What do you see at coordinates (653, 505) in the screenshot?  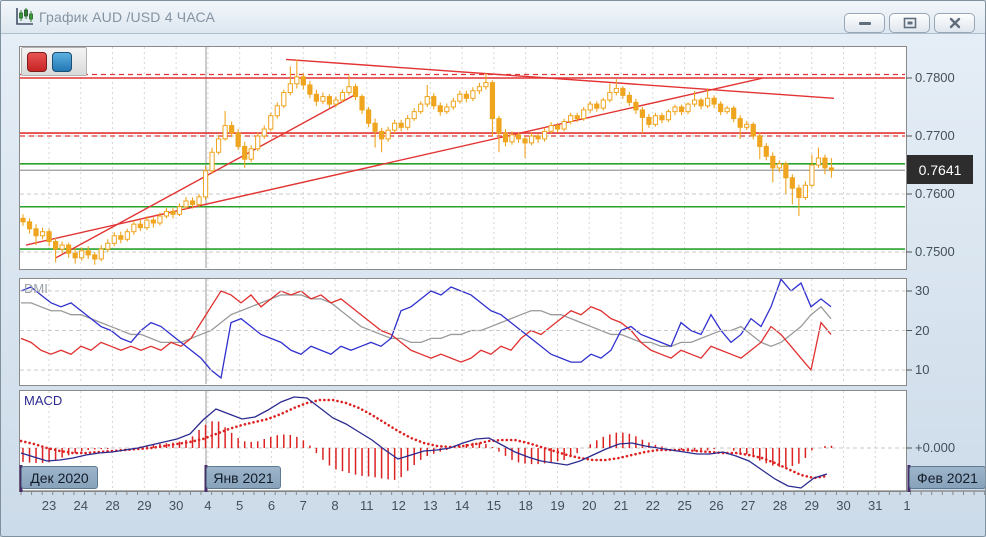 I see `date-label: 22` at bounding box center [653, 505].